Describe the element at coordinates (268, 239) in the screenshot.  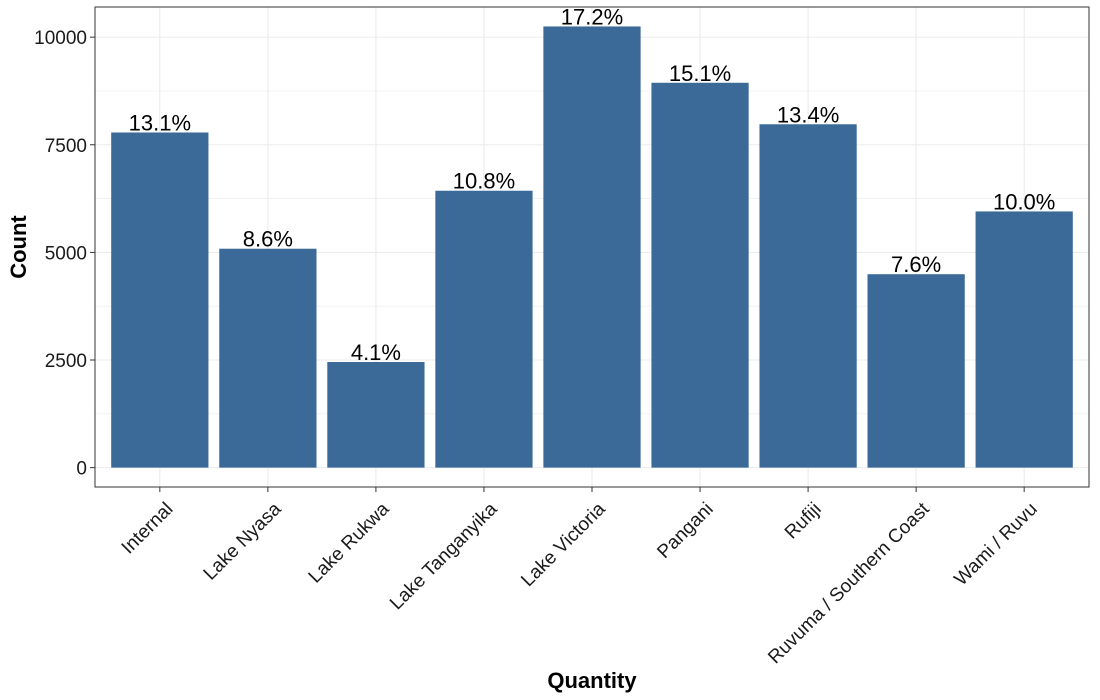
I see `bar-value-label: 8.6%` at that location.